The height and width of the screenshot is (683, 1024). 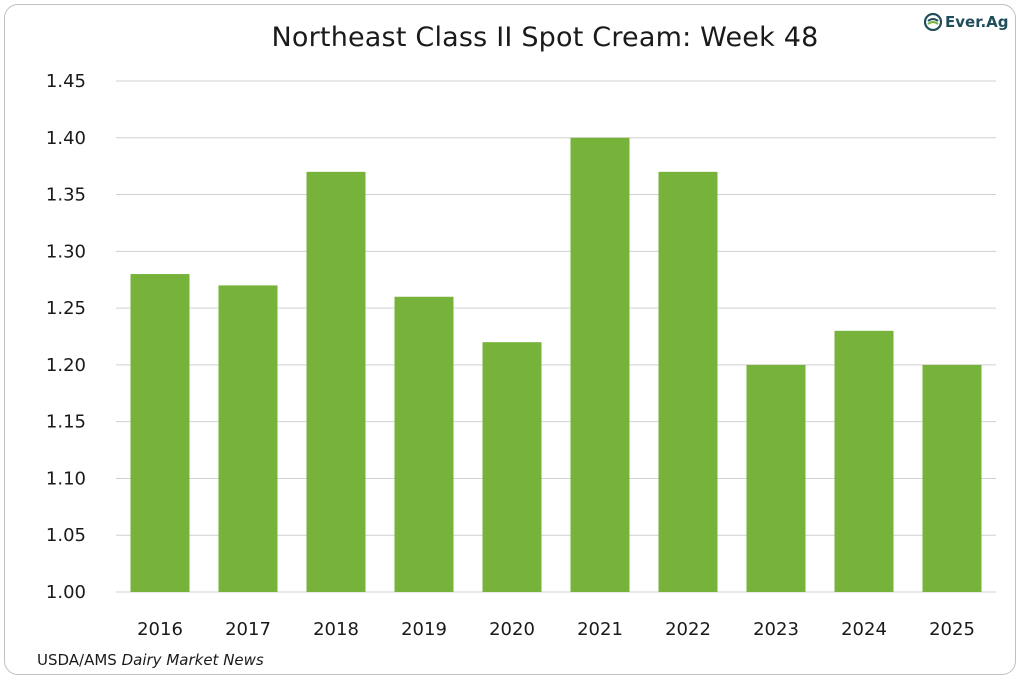 I want to click on bar-2025, so click(x=952, y=478).